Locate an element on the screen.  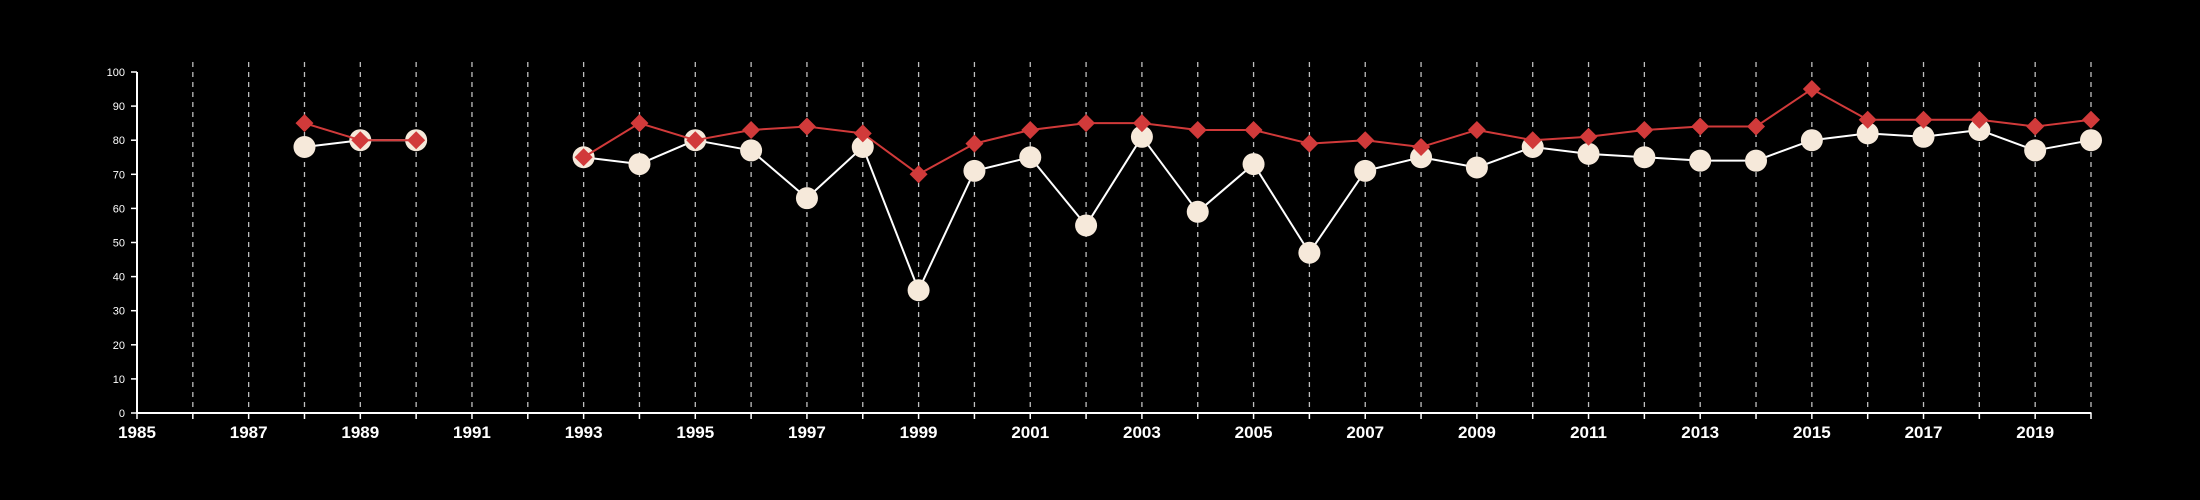
y-tick-label: 0 is located at coordinates (122, 414).